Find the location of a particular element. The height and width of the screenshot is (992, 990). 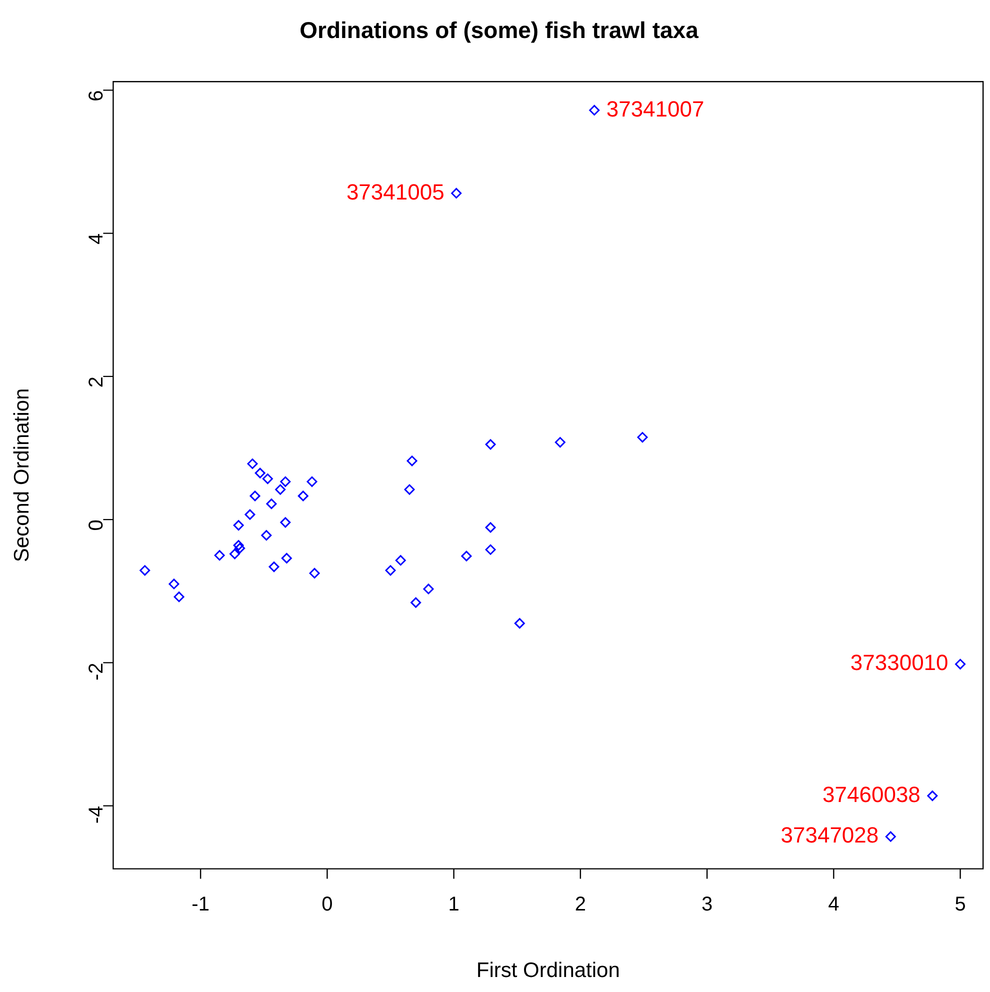

y-tick-label: 0 is located at coordinates (97, 525).